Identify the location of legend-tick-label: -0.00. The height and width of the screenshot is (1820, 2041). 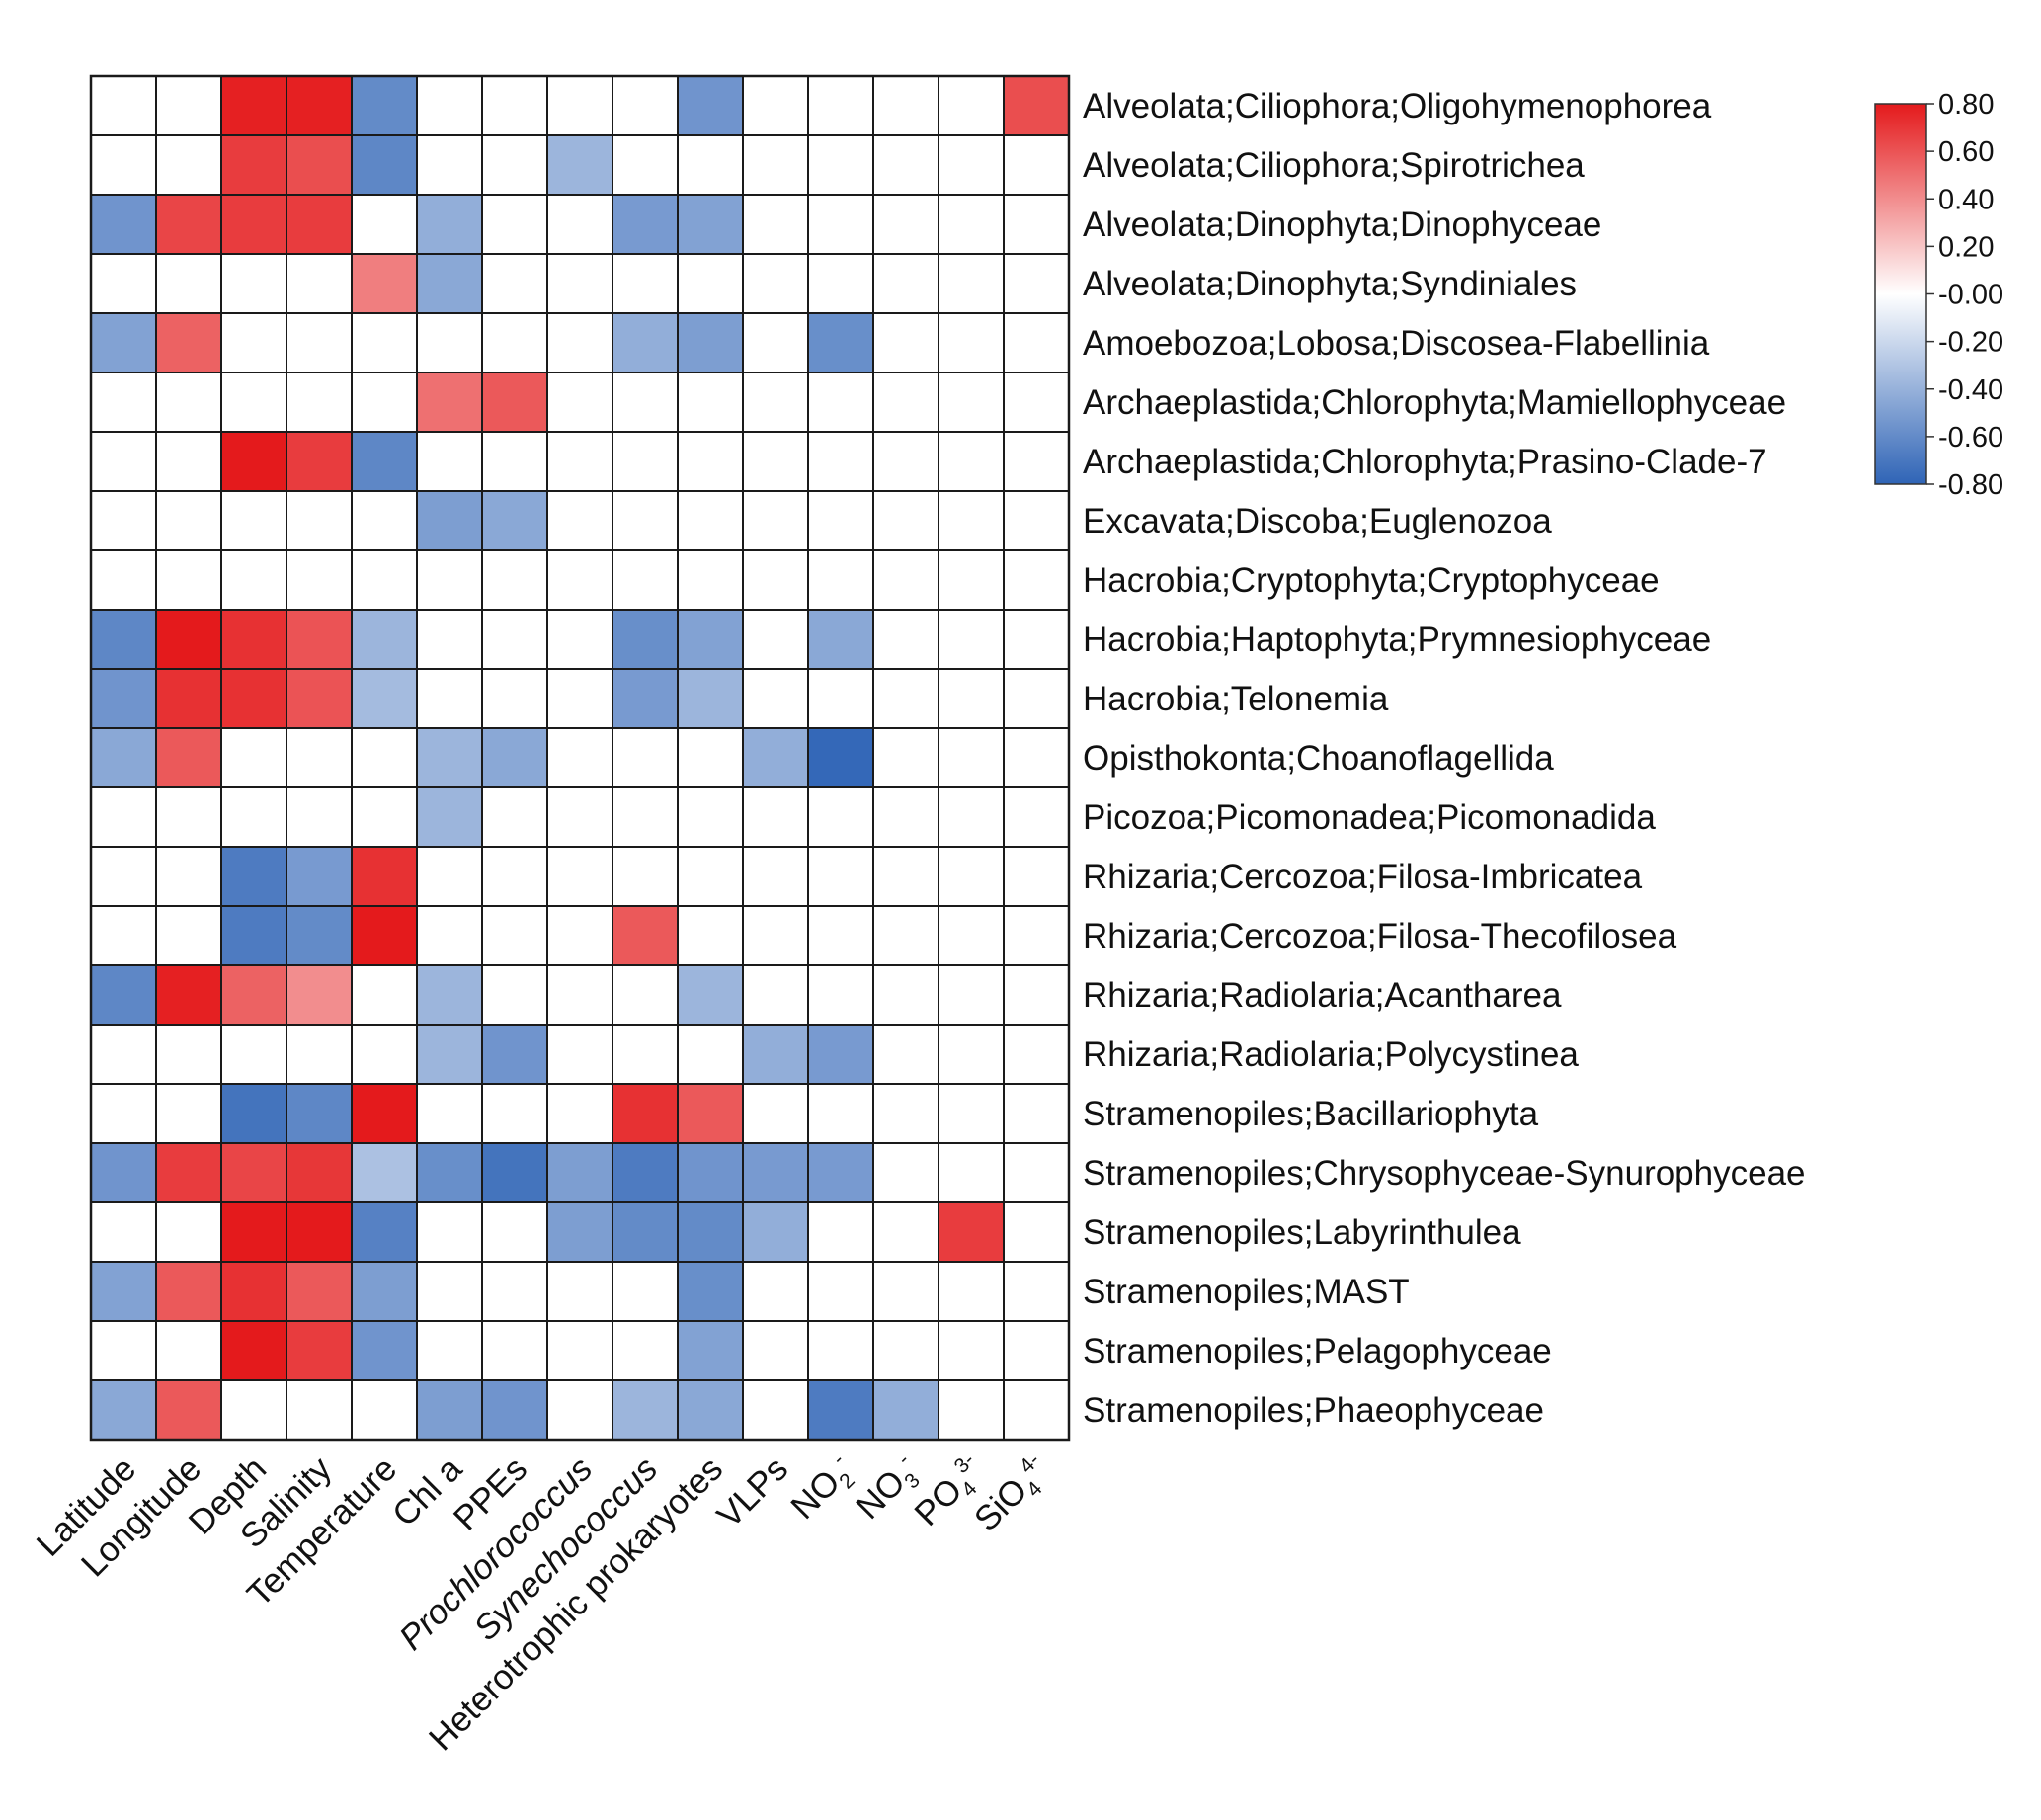
(1970, 295).